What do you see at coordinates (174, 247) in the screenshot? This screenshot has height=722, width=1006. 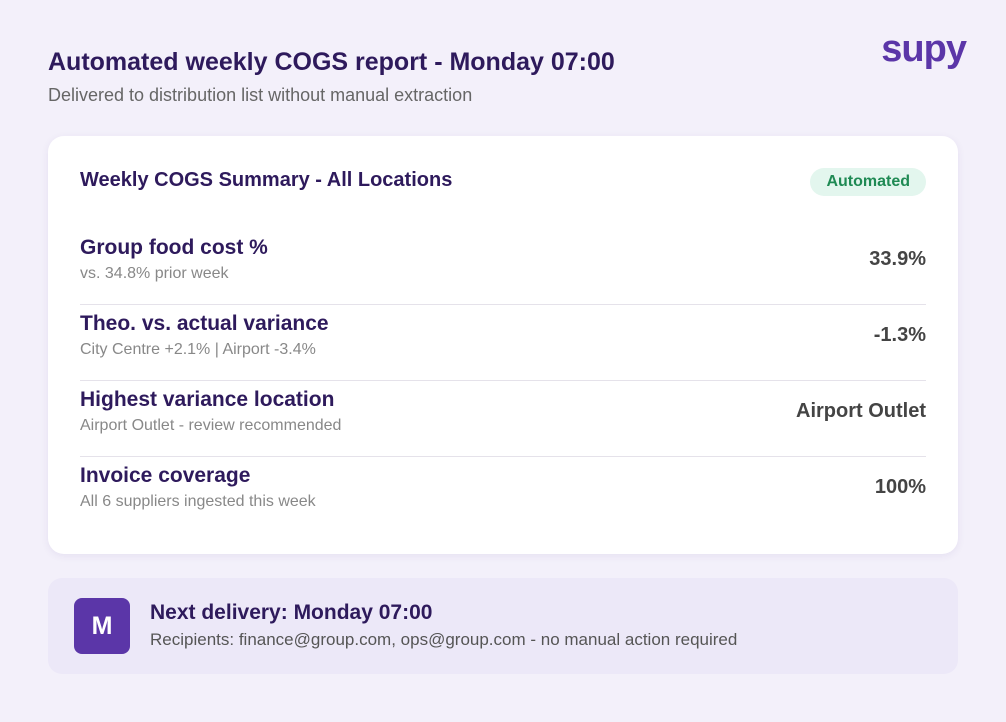 I see `metric-label: Group food cost %` at bounding box center [174, 247].